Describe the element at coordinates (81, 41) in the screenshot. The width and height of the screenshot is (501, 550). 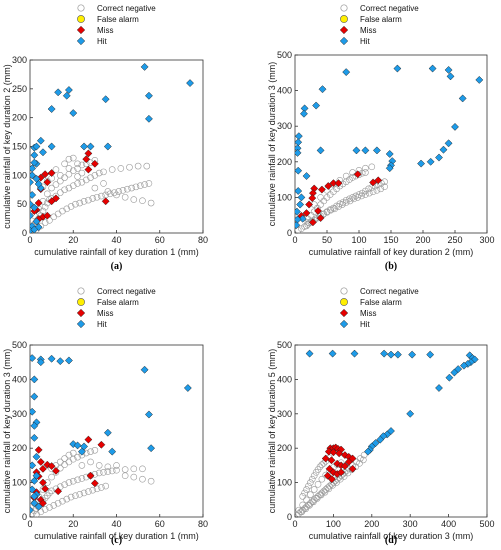
I see `legend-marker-hit` at that location.